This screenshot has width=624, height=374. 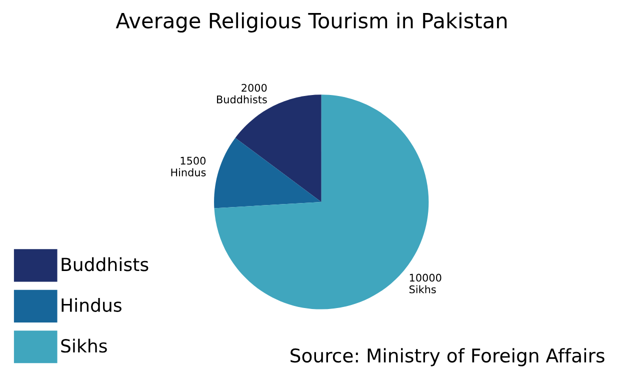 I want to click on legend-label: Sikhs, so click(x=84, y=345).